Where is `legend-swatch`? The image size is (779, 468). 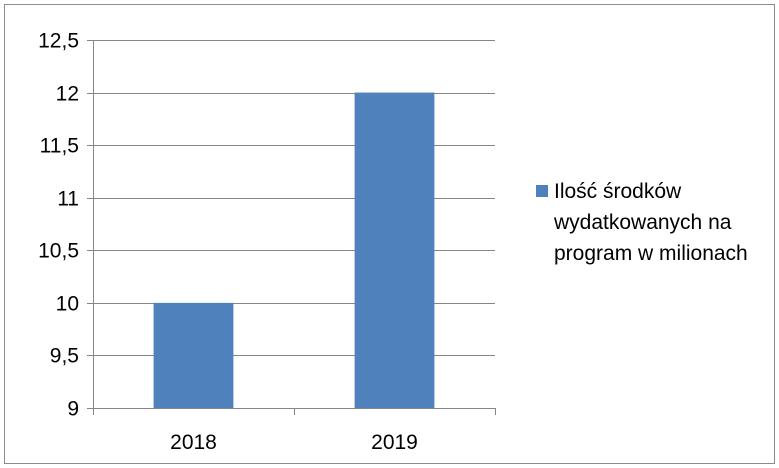 legend-swatch is located at coordinates (542, 191).